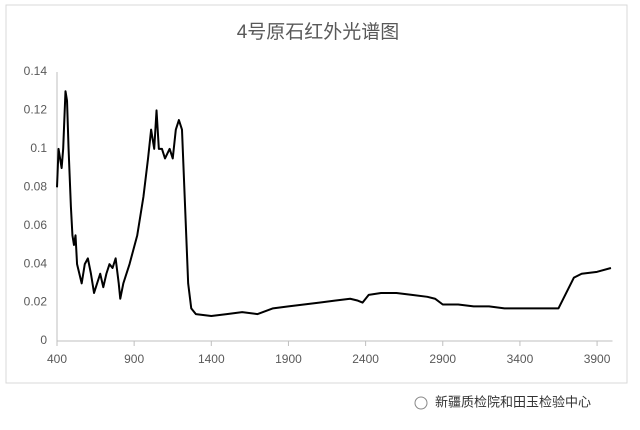 The image size is (640, 430). I want to click on chart-title: 4号原石红外光谱图, so click(318, 32).